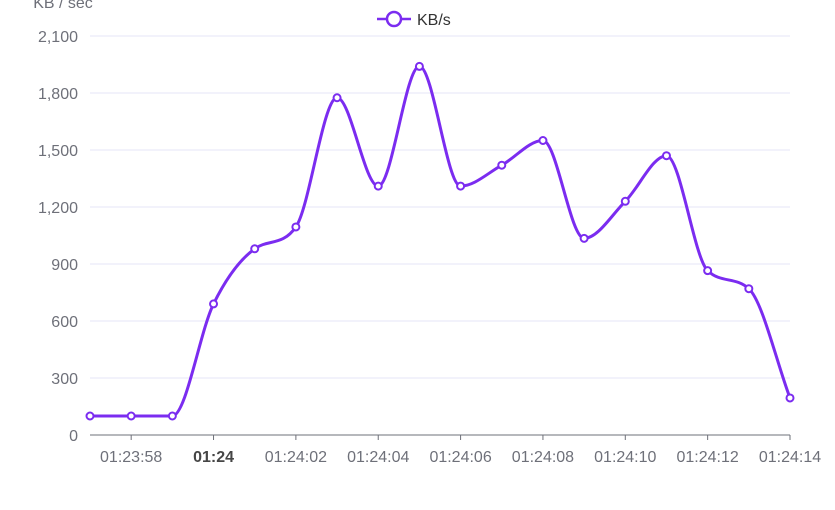 Image resolution: width=835 pixels, height=510 pixels. I want to click on x-tick-label: 01:24, so click(213, 457).